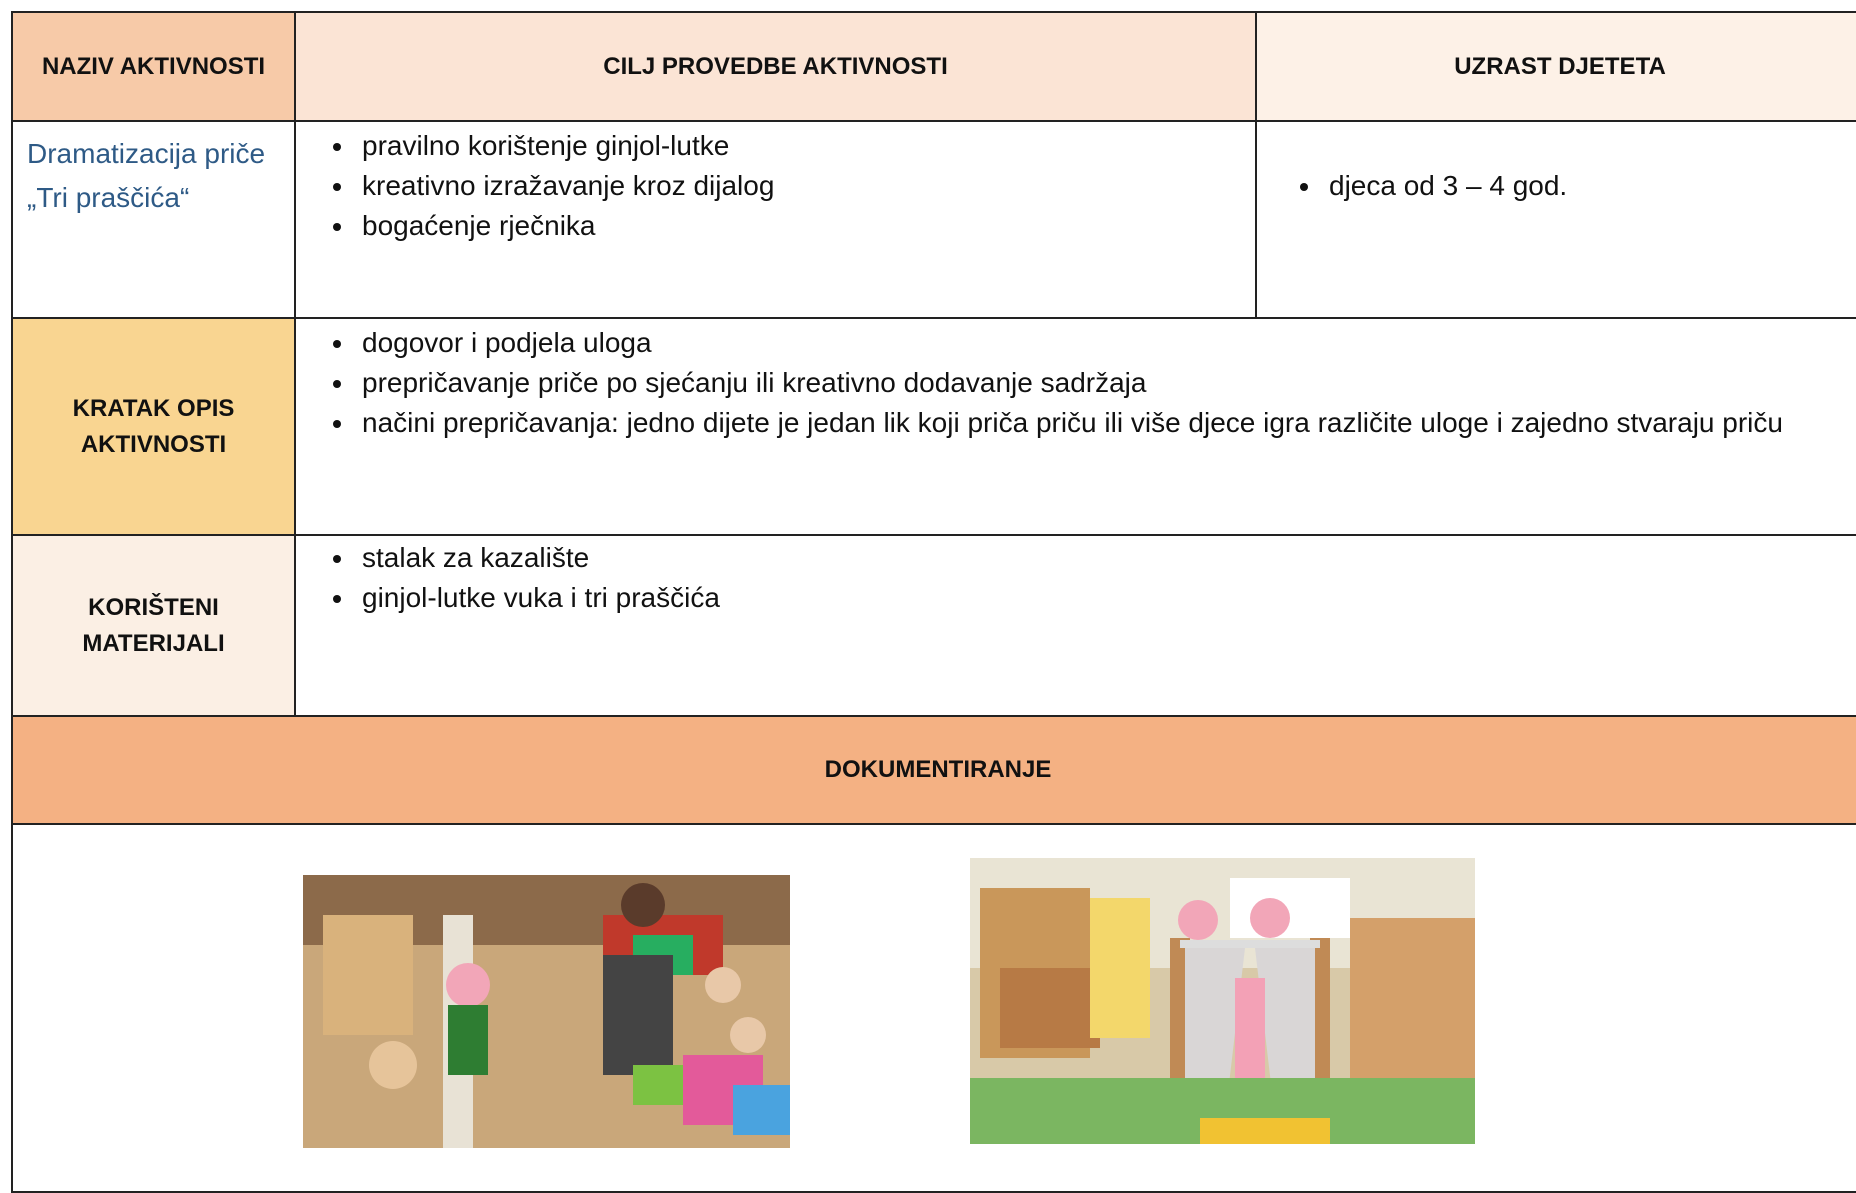  I want to click on header-text: NAZIV AKTIVNOSTI, so click(153, 66).